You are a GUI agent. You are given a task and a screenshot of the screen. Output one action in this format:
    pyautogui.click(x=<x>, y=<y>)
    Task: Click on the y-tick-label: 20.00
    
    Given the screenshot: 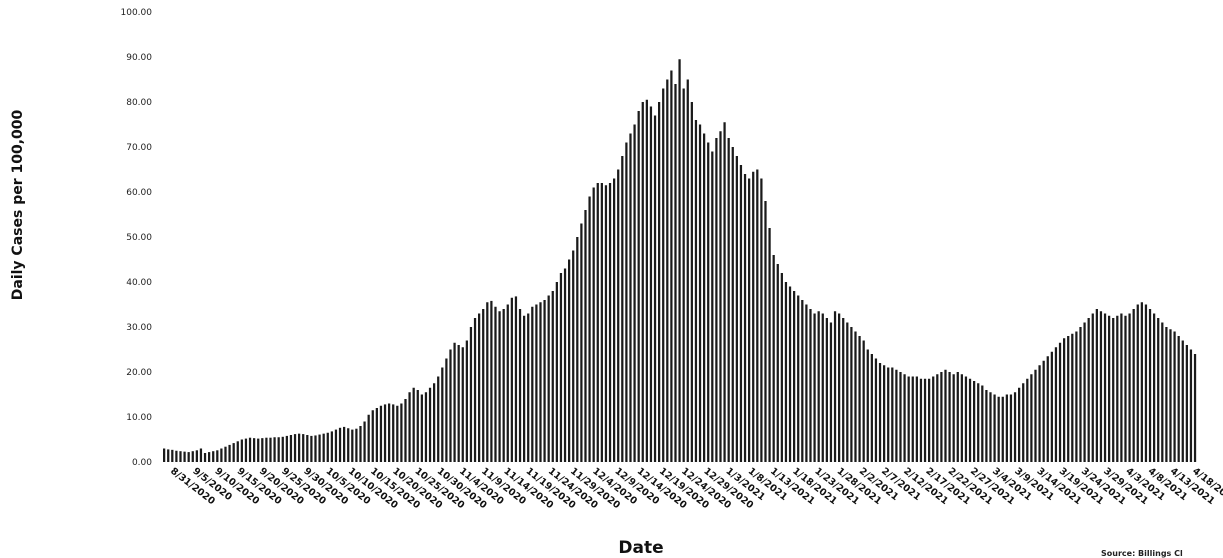 What is the action you would take?
    pyautogui.click(x=139, y=373)
    